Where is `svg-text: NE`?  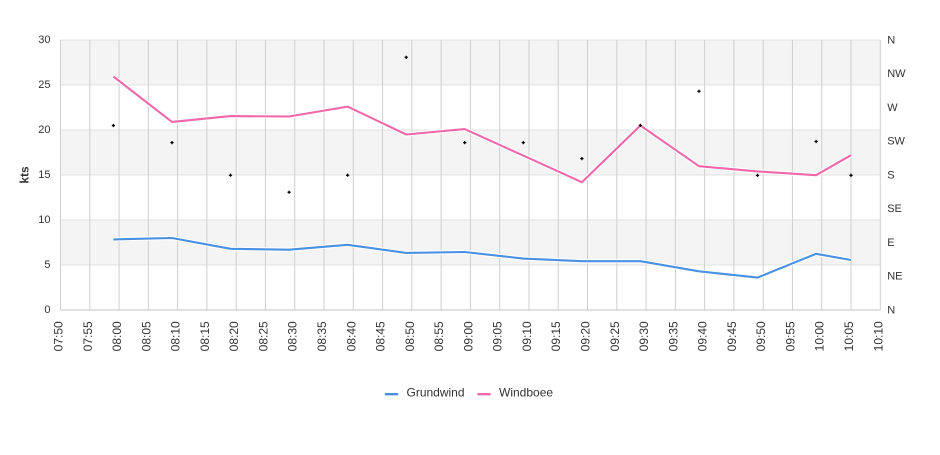 svg-text: NE is located at coordinates (894, 277).